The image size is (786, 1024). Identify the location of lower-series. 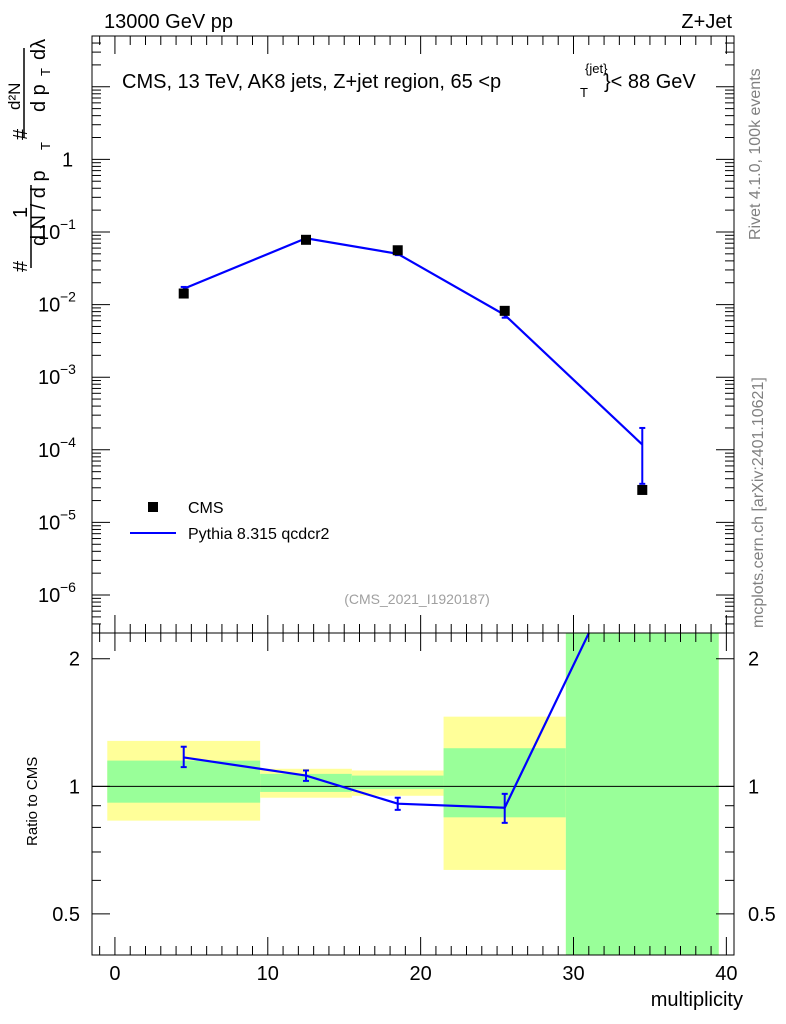
(385, 728).